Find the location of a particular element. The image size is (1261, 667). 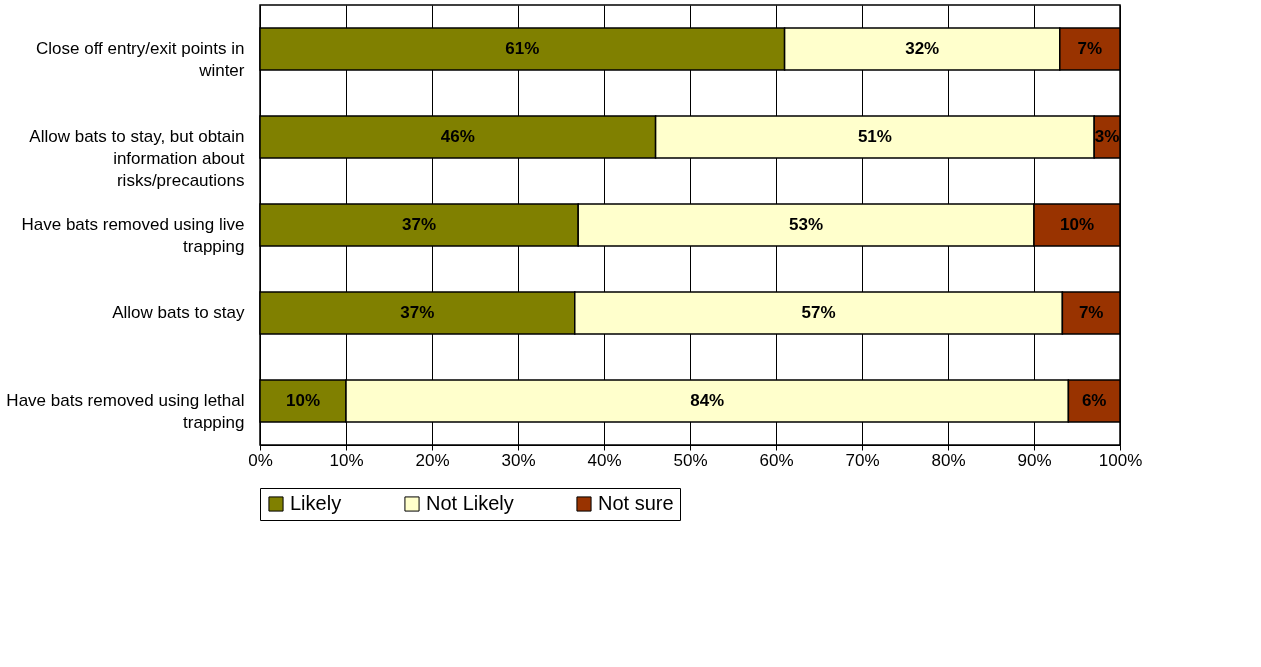

data-label: 46% is located at coordinates (457, 136).